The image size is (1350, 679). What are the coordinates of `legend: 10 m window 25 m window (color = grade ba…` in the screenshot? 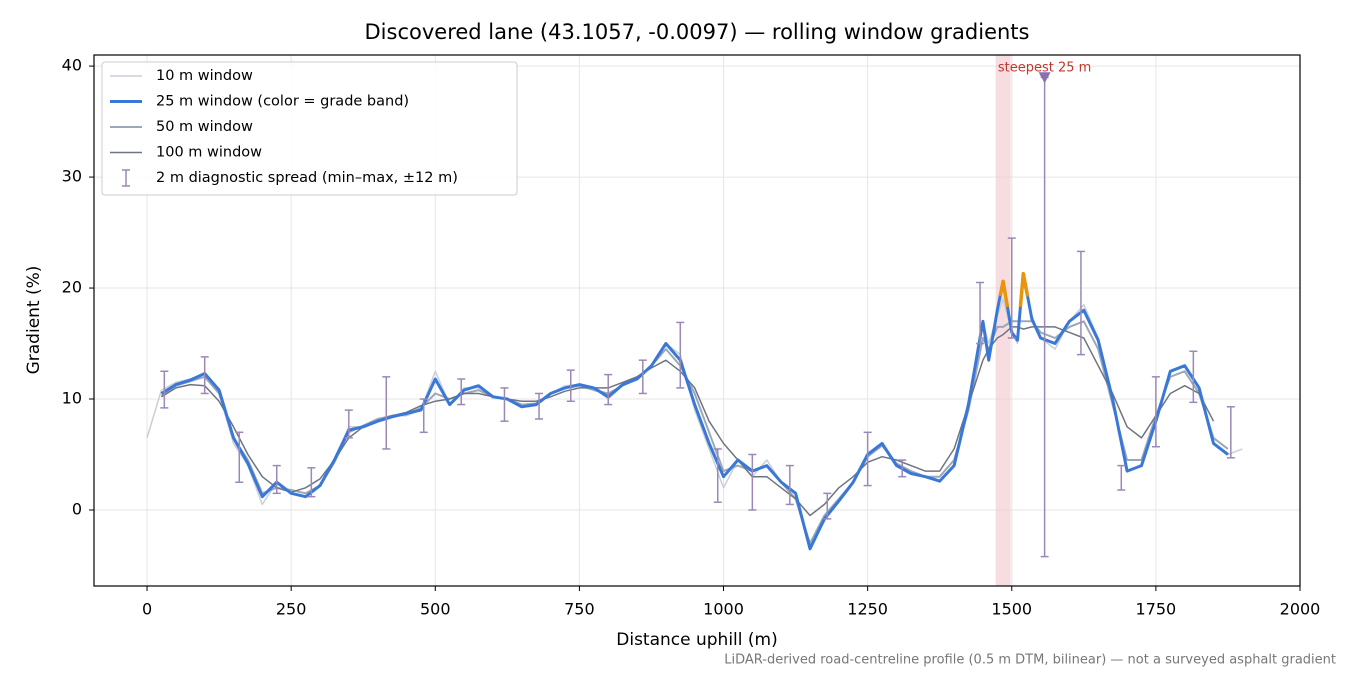 It's located at (309, 128).